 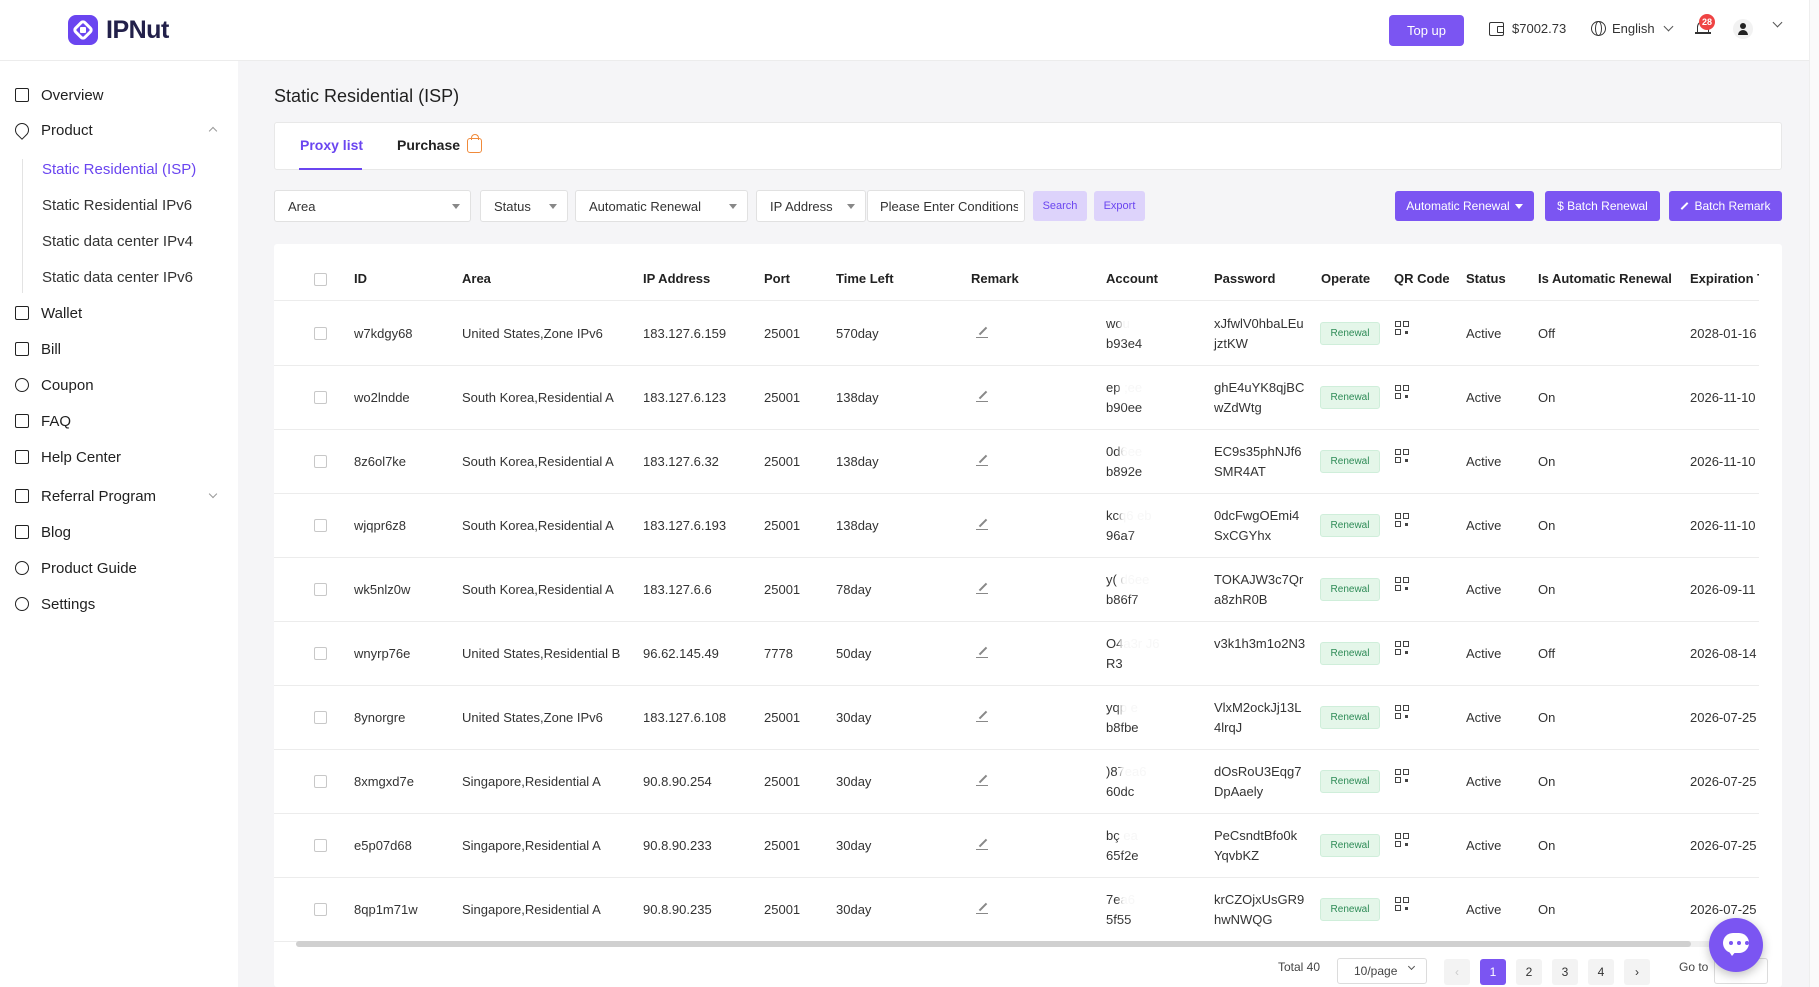 What do you see at coordinates (1601, 972) in the screenshot?
I see `page-4-button: 4` at bounding box center [1601, 972].